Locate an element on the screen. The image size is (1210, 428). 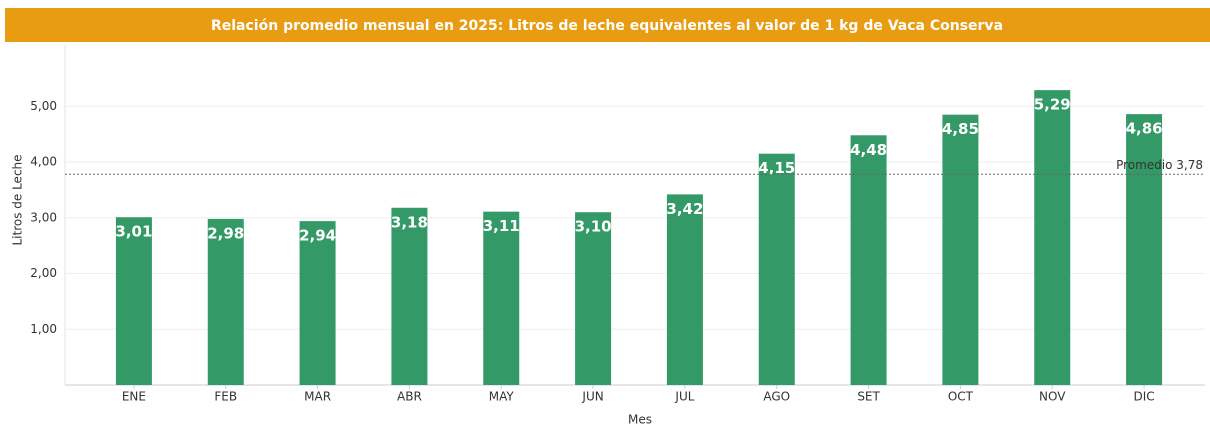
x-tick-label: ENE is located at coordinates (134, 397).